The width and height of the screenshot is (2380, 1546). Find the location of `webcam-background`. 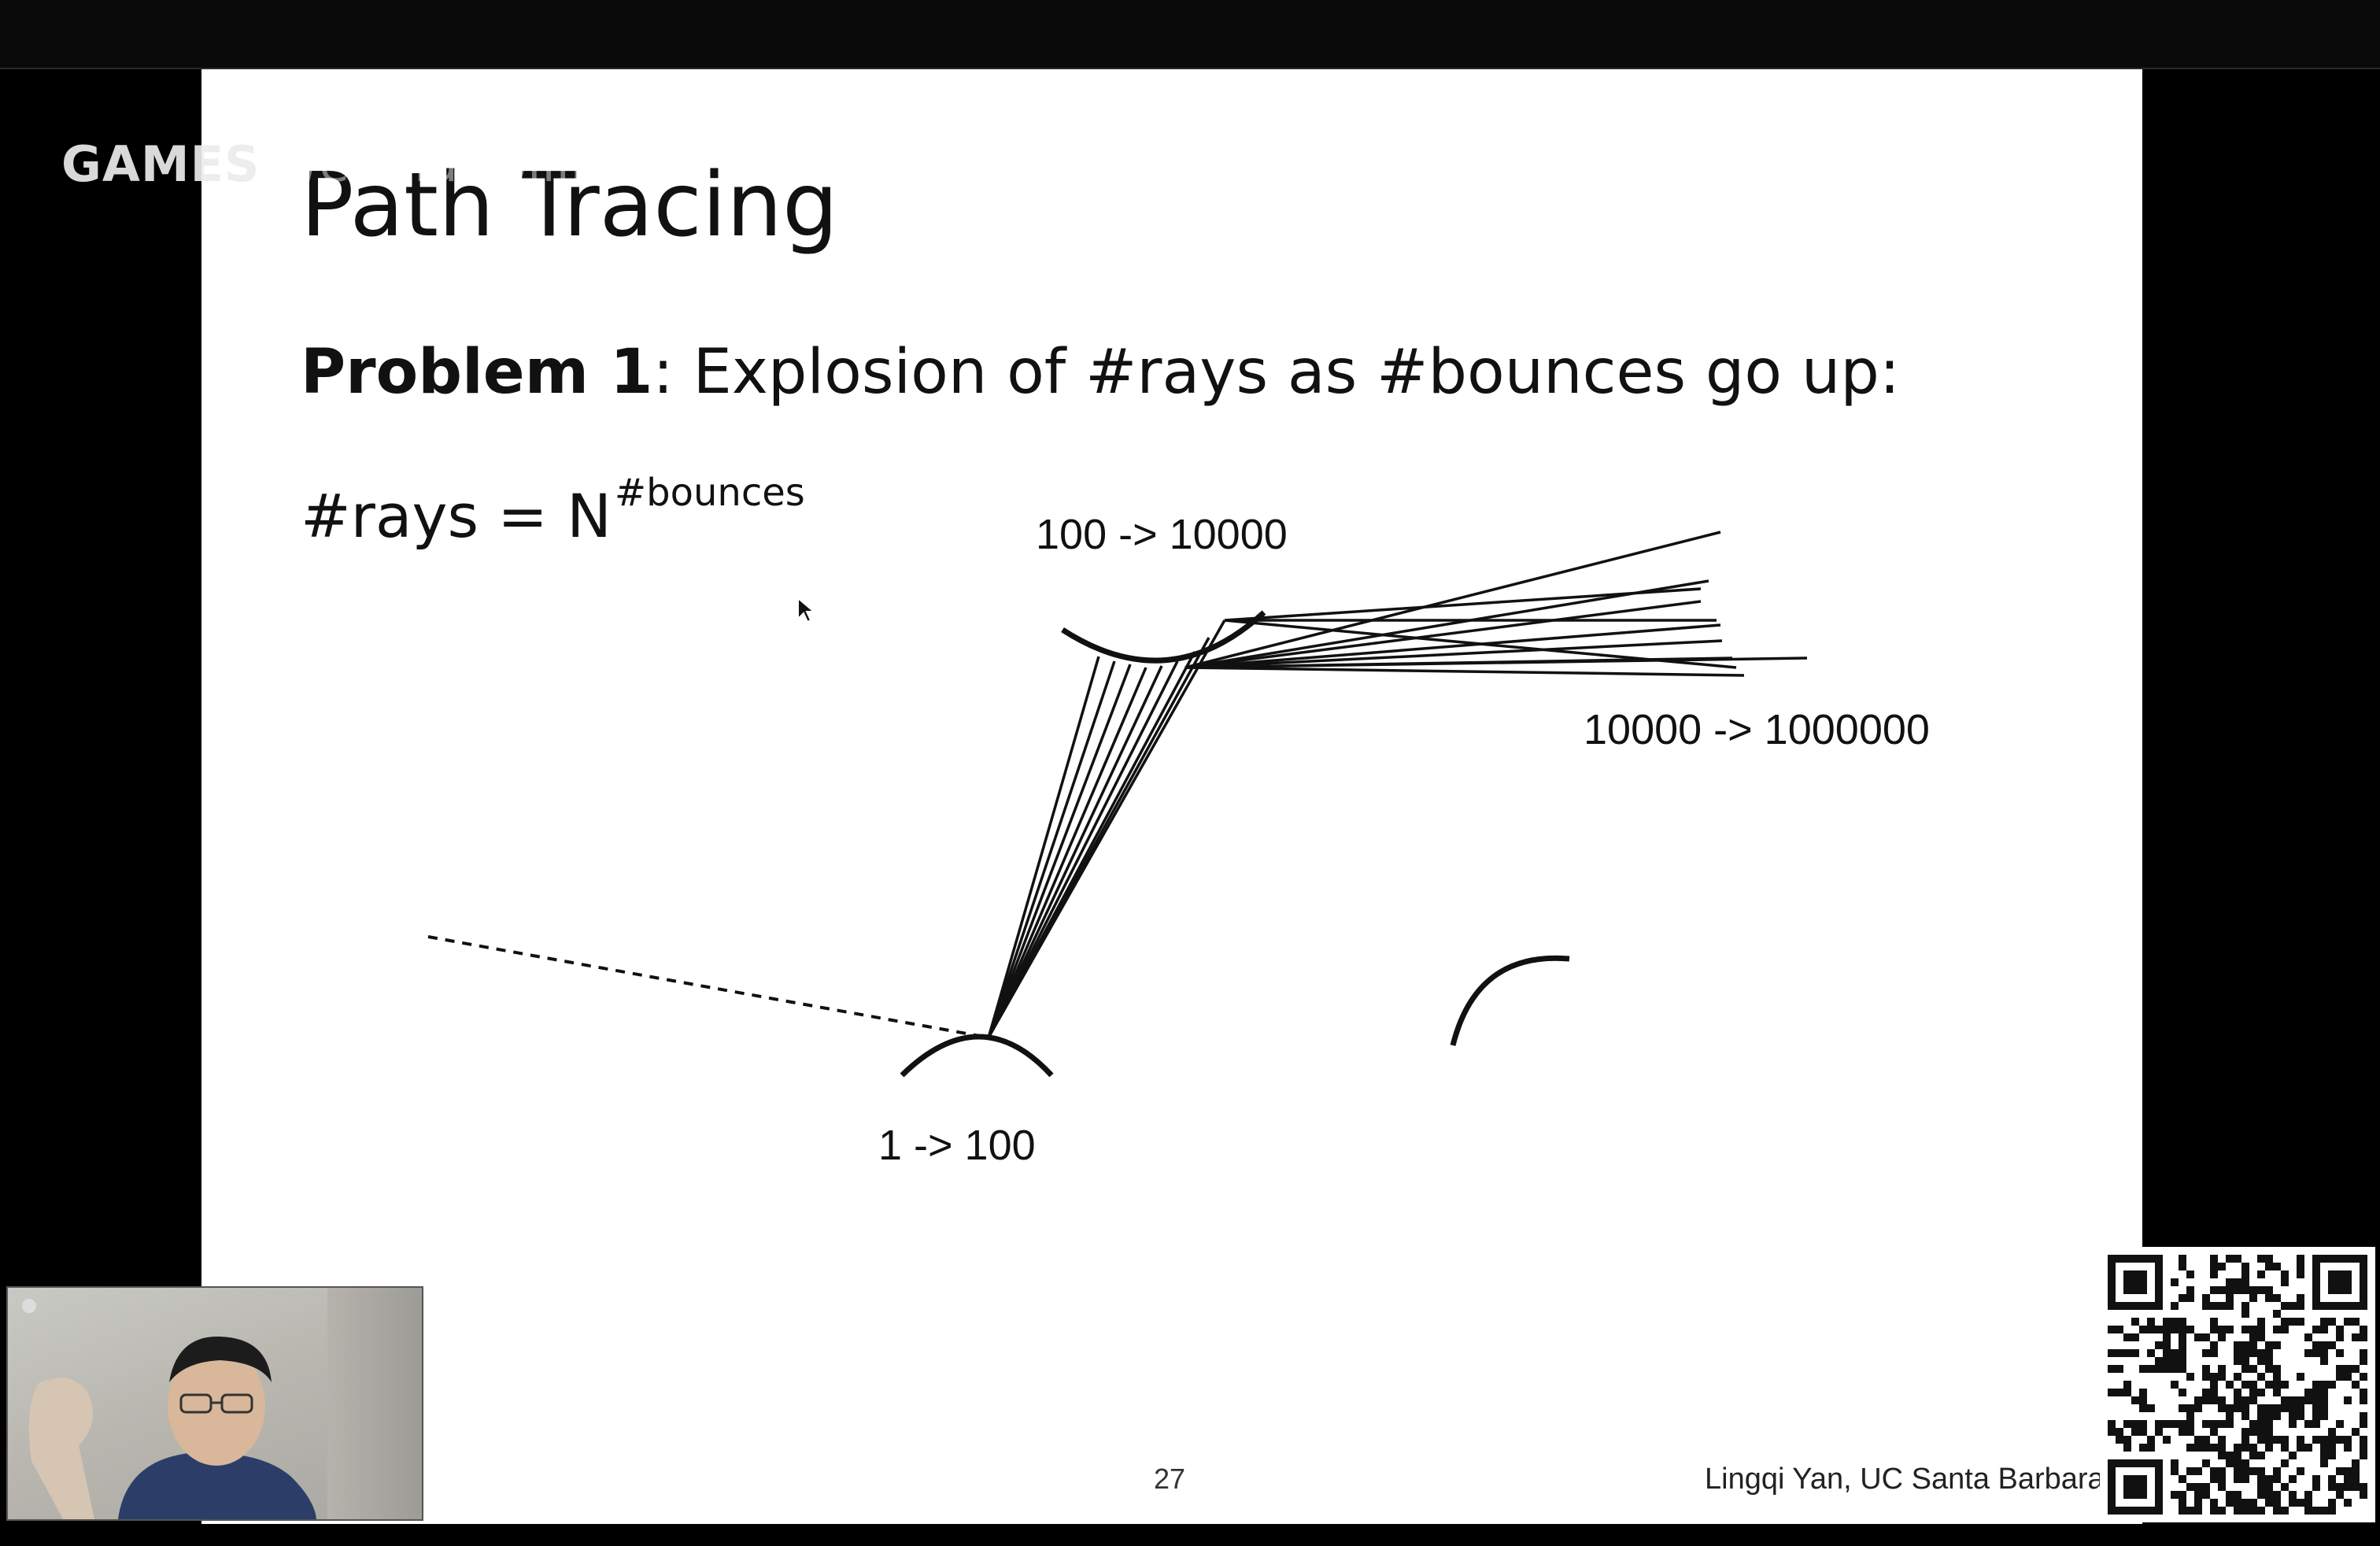

webcam-background is located at coordinates (374, 1403).